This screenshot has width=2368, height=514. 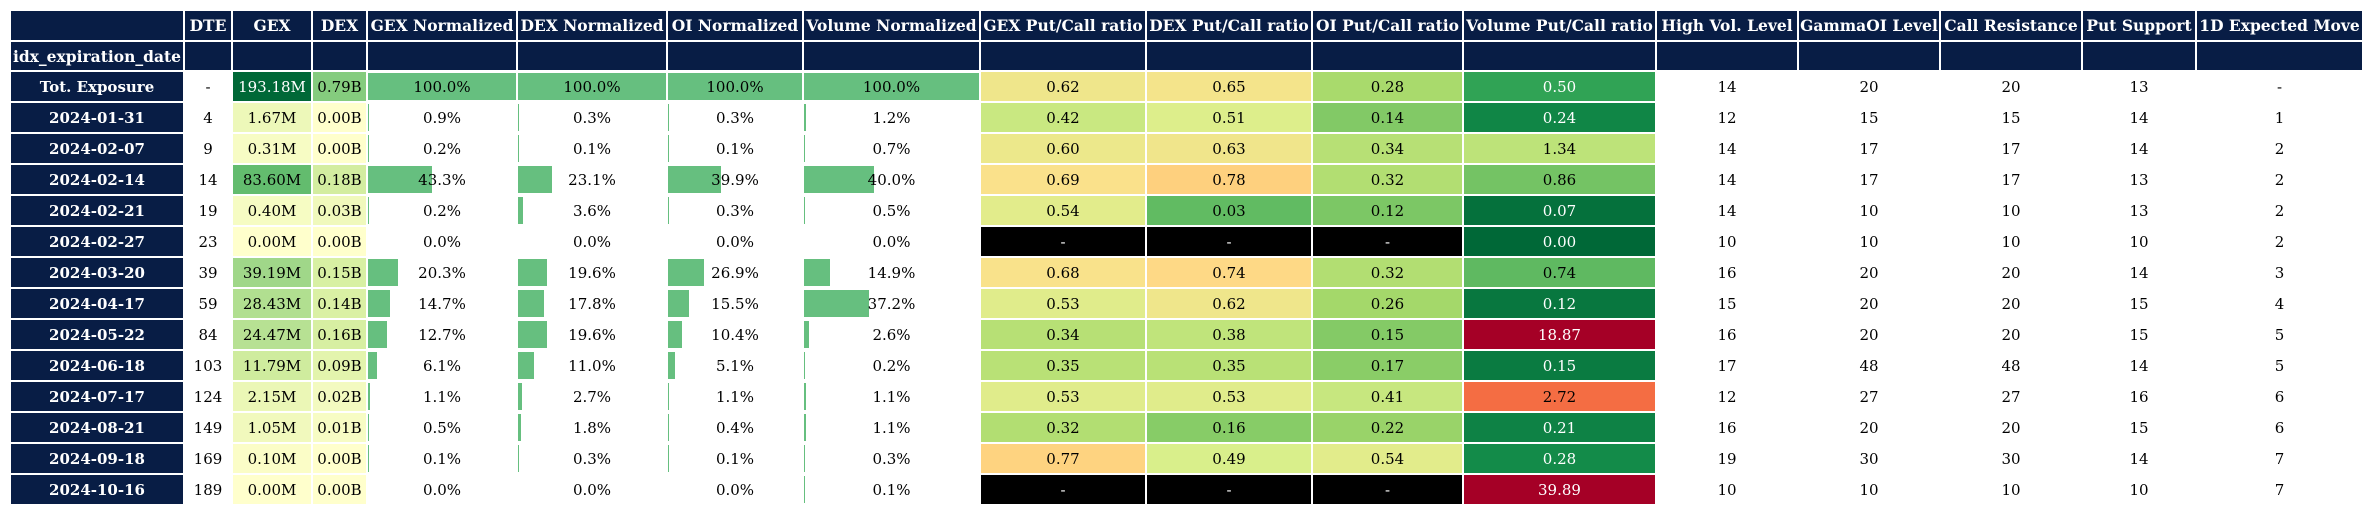 What do you see at coordinates (1229, 427) in the screenshot?
I see `dex-put-call-ratio-cell: 0.16` at bounding box center [1229, 427].